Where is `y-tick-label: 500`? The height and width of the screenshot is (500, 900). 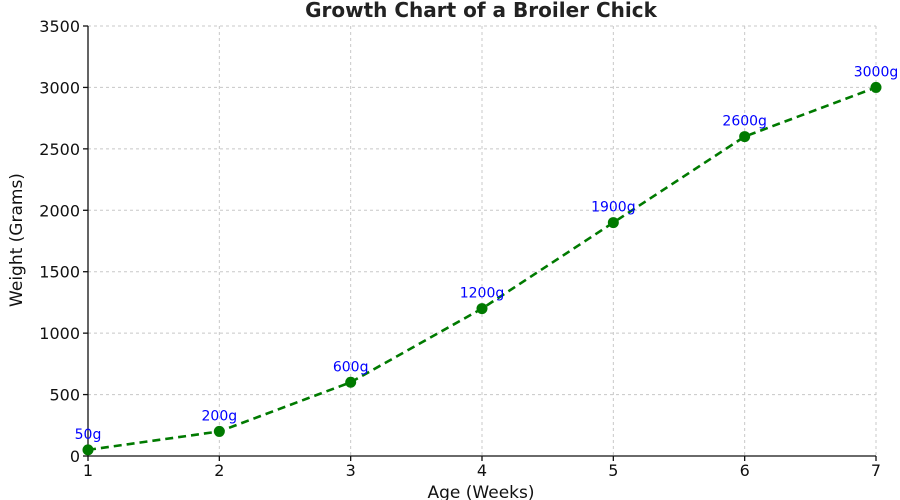
y-tick-label: 500 is located at coordinates (64, 395).